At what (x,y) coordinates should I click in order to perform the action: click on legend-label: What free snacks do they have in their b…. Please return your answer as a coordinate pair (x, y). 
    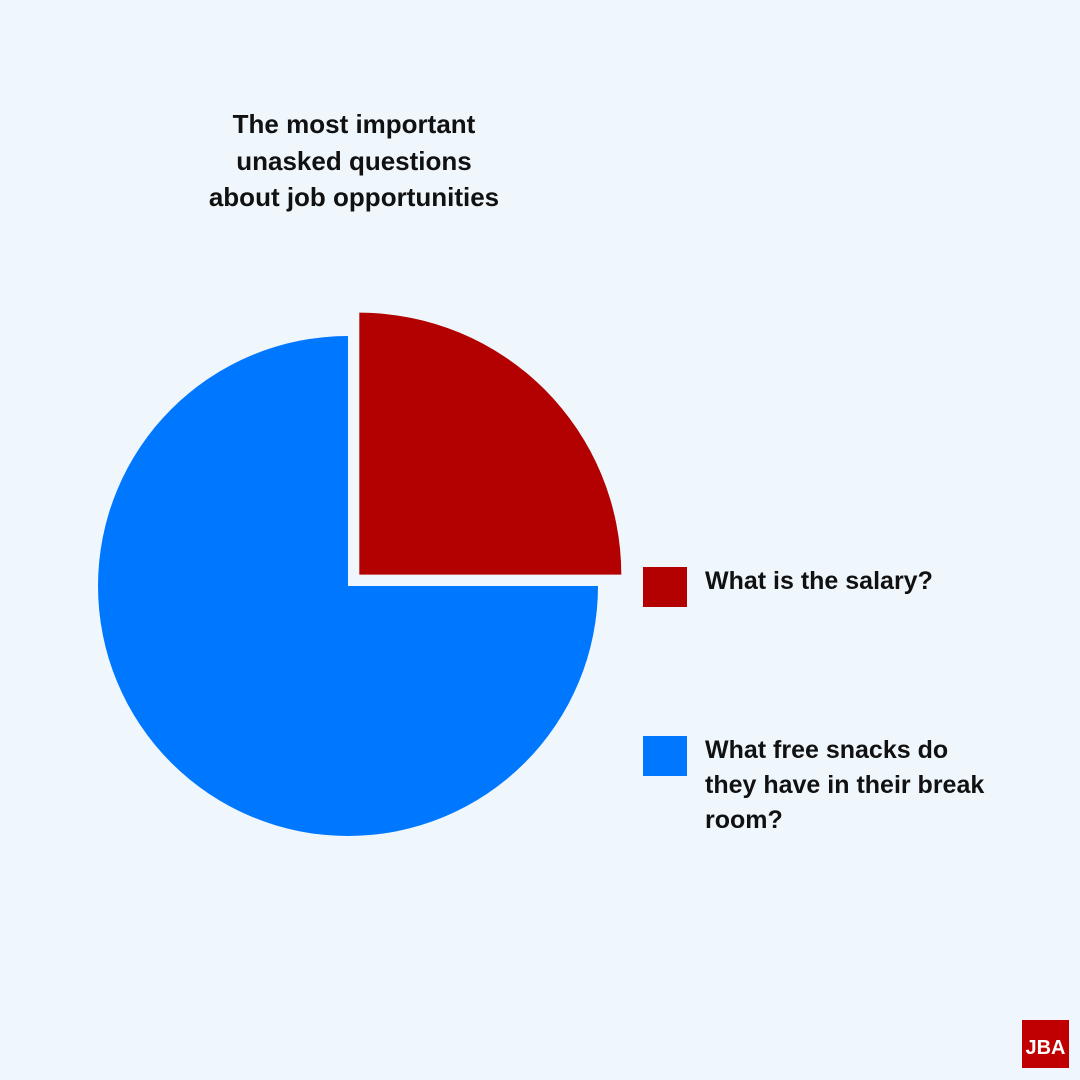
    Looking at the image, I should click on (845, 785).